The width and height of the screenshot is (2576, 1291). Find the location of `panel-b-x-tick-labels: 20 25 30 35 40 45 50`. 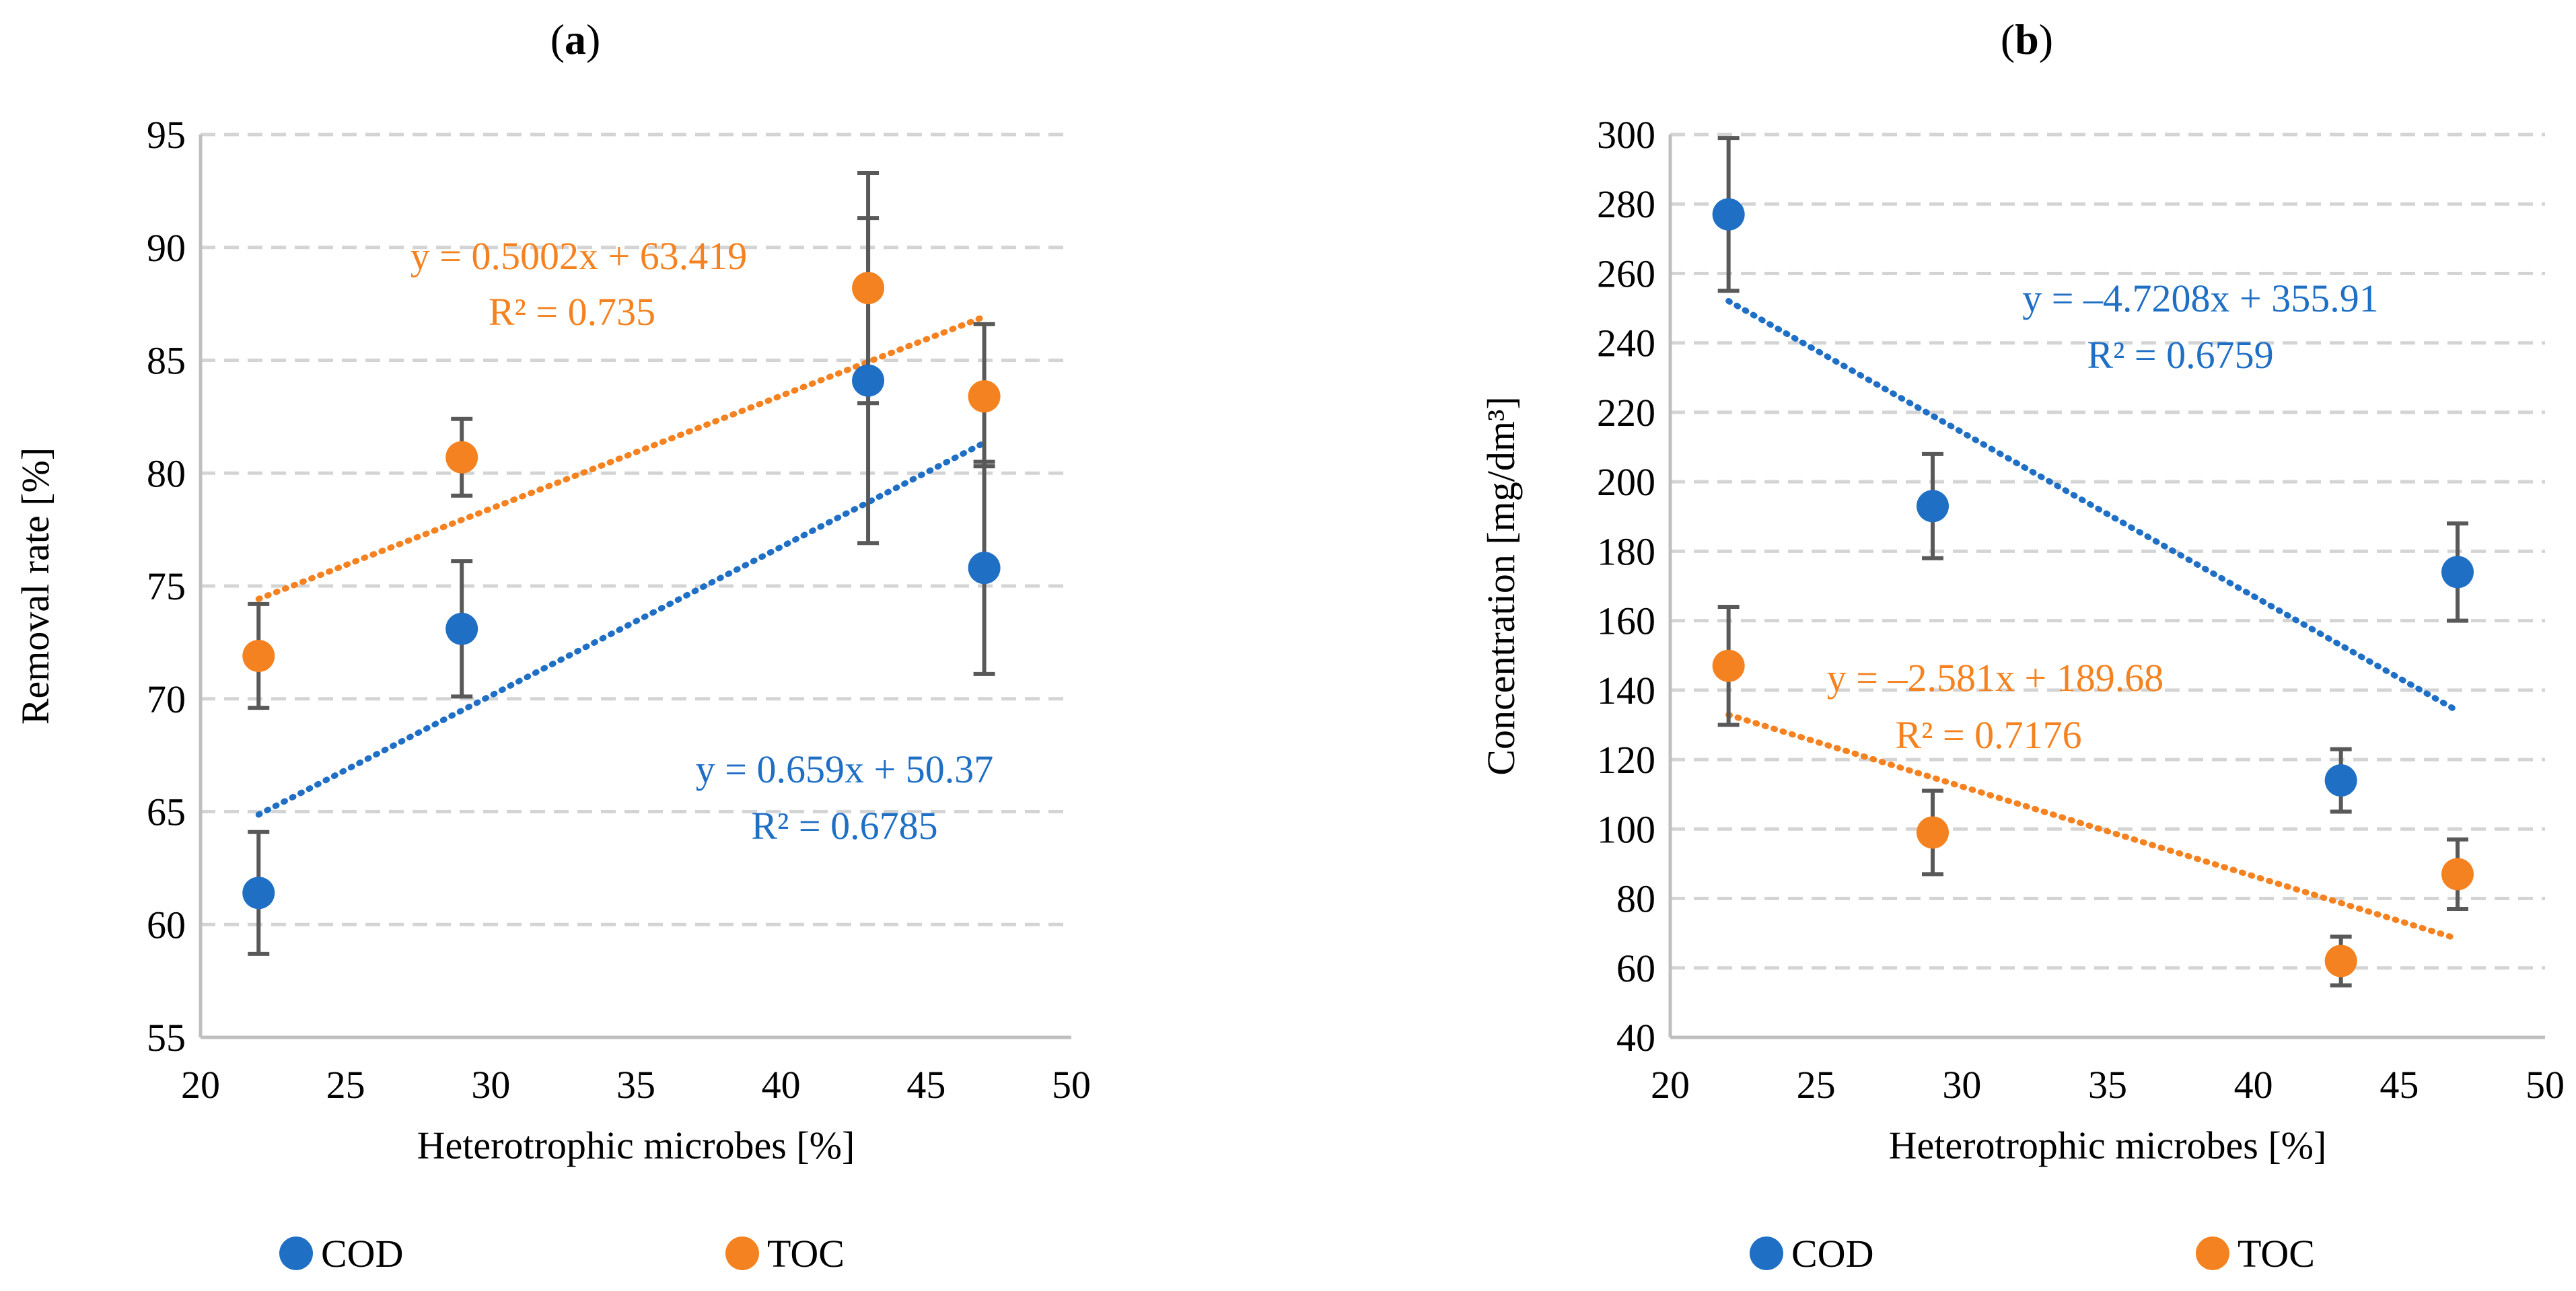

panel-b-x-tick-labels: 20 25 30 35 40 45 50 is located at coordinates (2108, 1085).